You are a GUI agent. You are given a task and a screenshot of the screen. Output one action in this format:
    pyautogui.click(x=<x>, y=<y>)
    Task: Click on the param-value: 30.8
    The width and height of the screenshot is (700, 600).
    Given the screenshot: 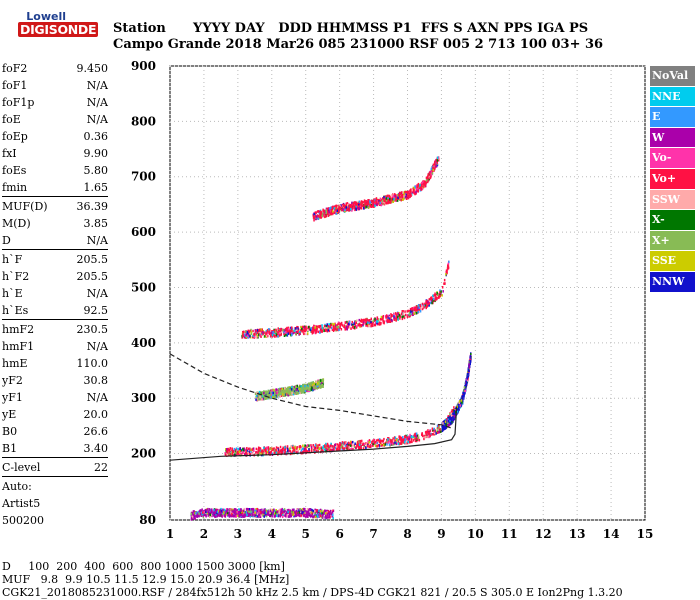 What is the action you would take?
    pyautogui.click(x=96, y=380)
    